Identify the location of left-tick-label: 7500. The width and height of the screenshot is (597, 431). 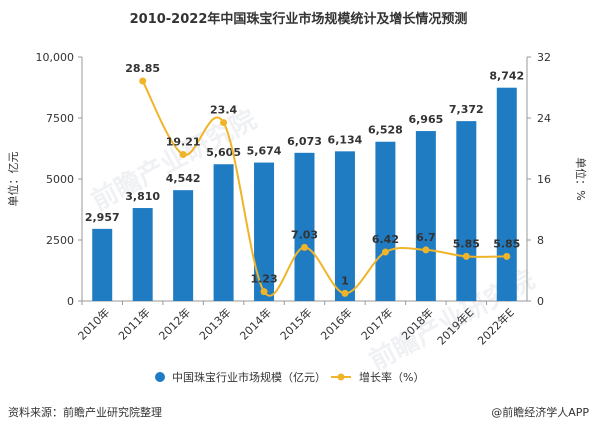
(60, 118).